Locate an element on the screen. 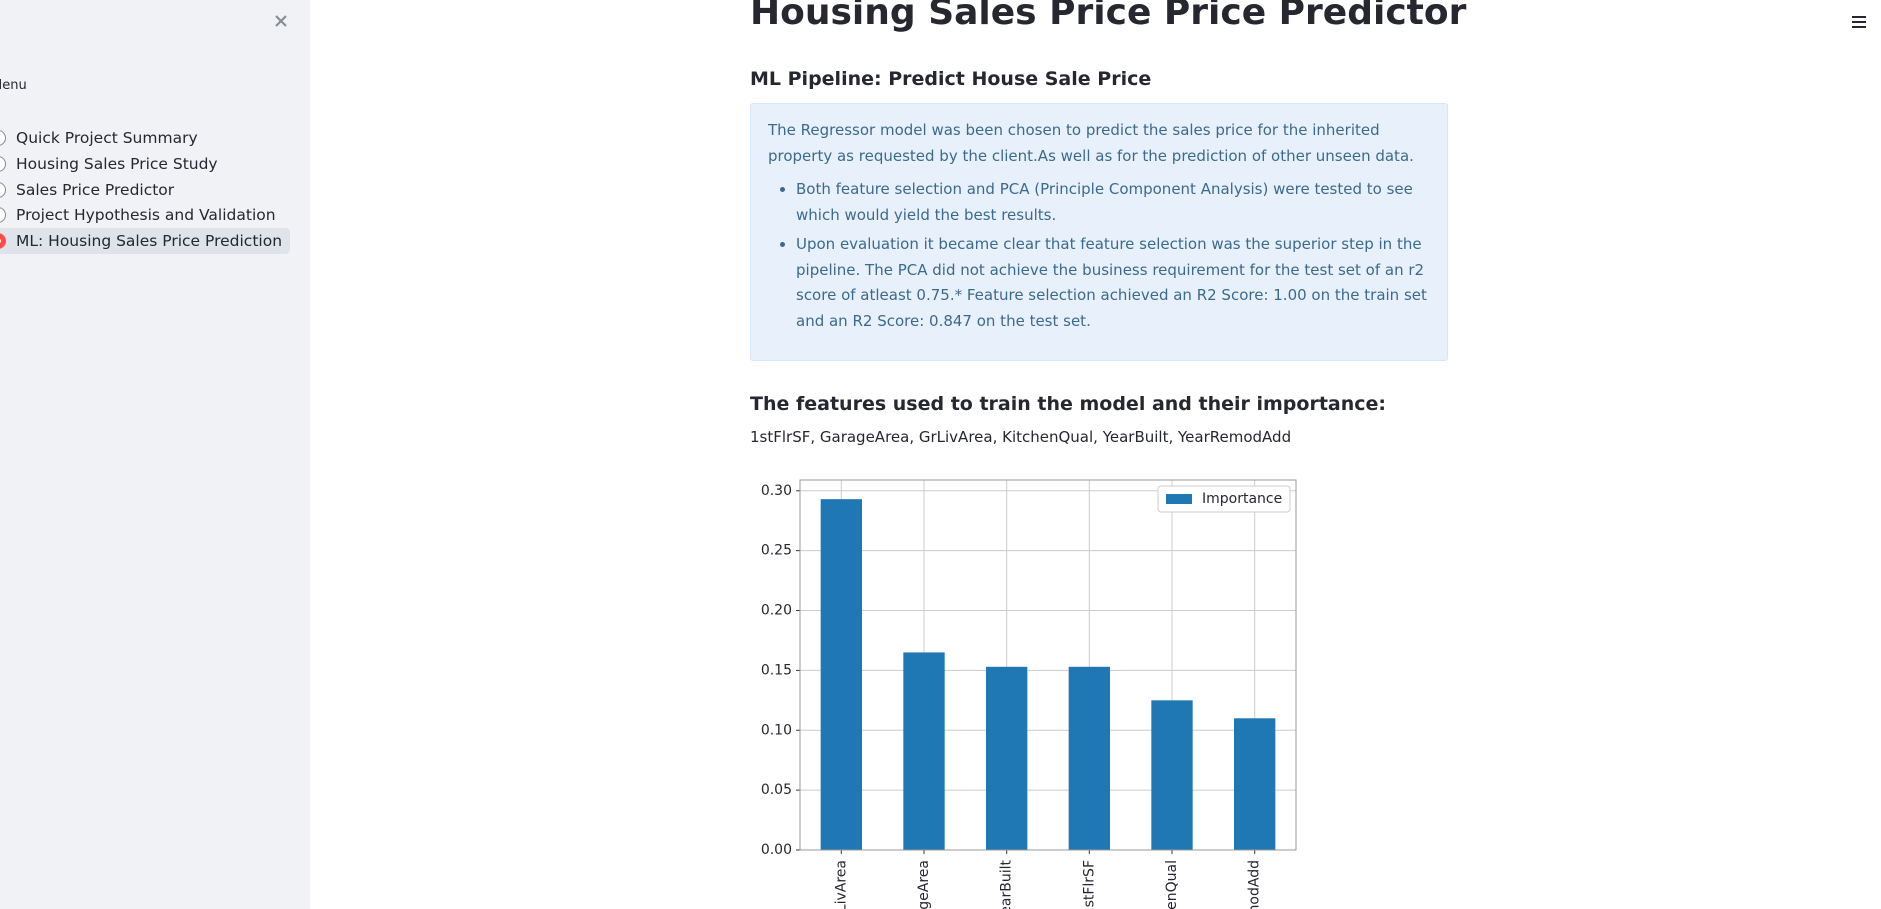  menu-item-label: ML: Housing Sales Price Prediction is located at coordinates (149, 241).